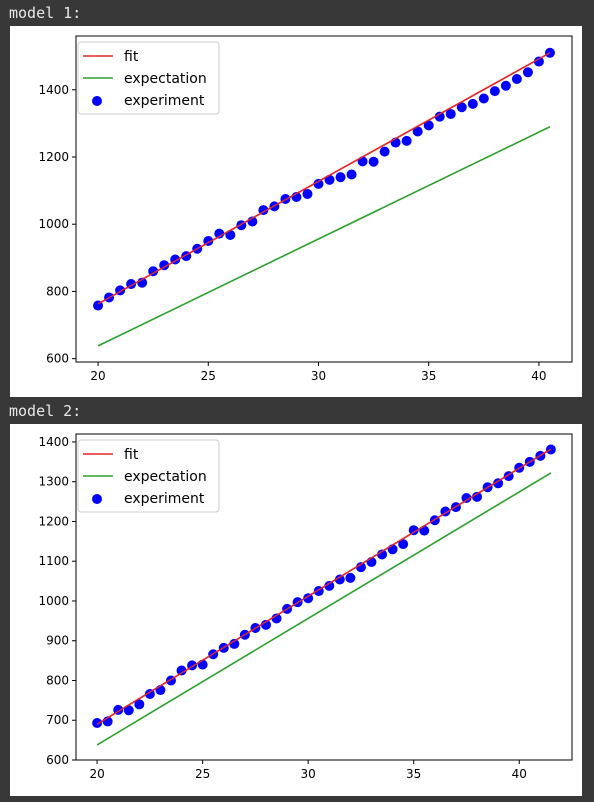 The height and width of the screenshot is (802, 594). Describe the element at coordinates (45, 411) in the screenshot. I see `output-label-model-2: model 2:` at that location.